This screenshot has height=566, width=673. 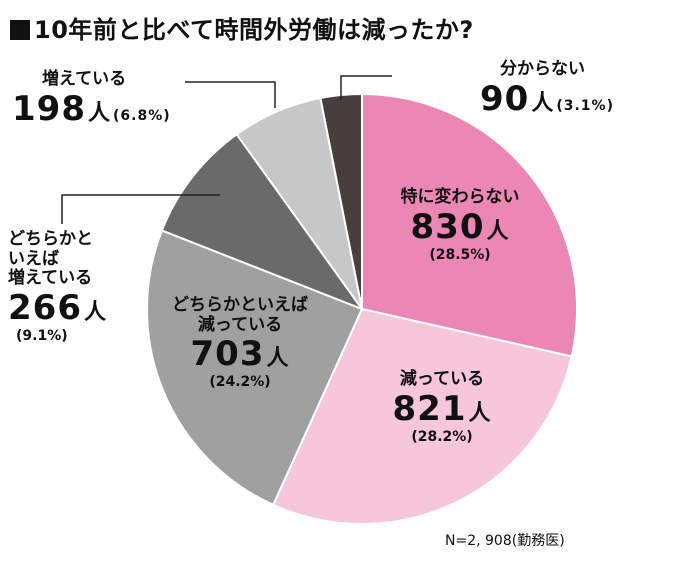 I want to click on slice-label-decreased: 減っている 821人 (28.2%), so click(x=442, y=407).